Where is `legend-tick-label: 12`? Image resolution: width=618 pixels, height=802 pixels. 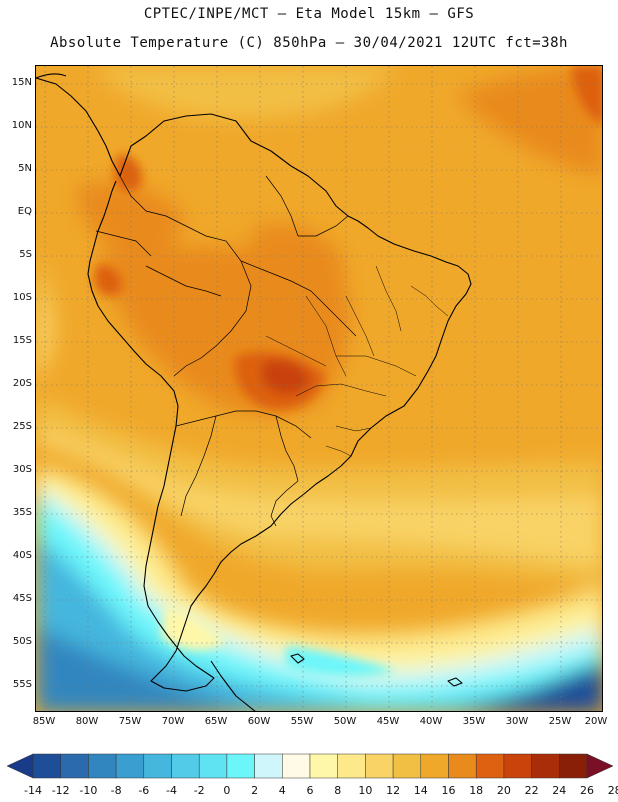
legend-tick-label: 12 is located at coordinates (393, 790).